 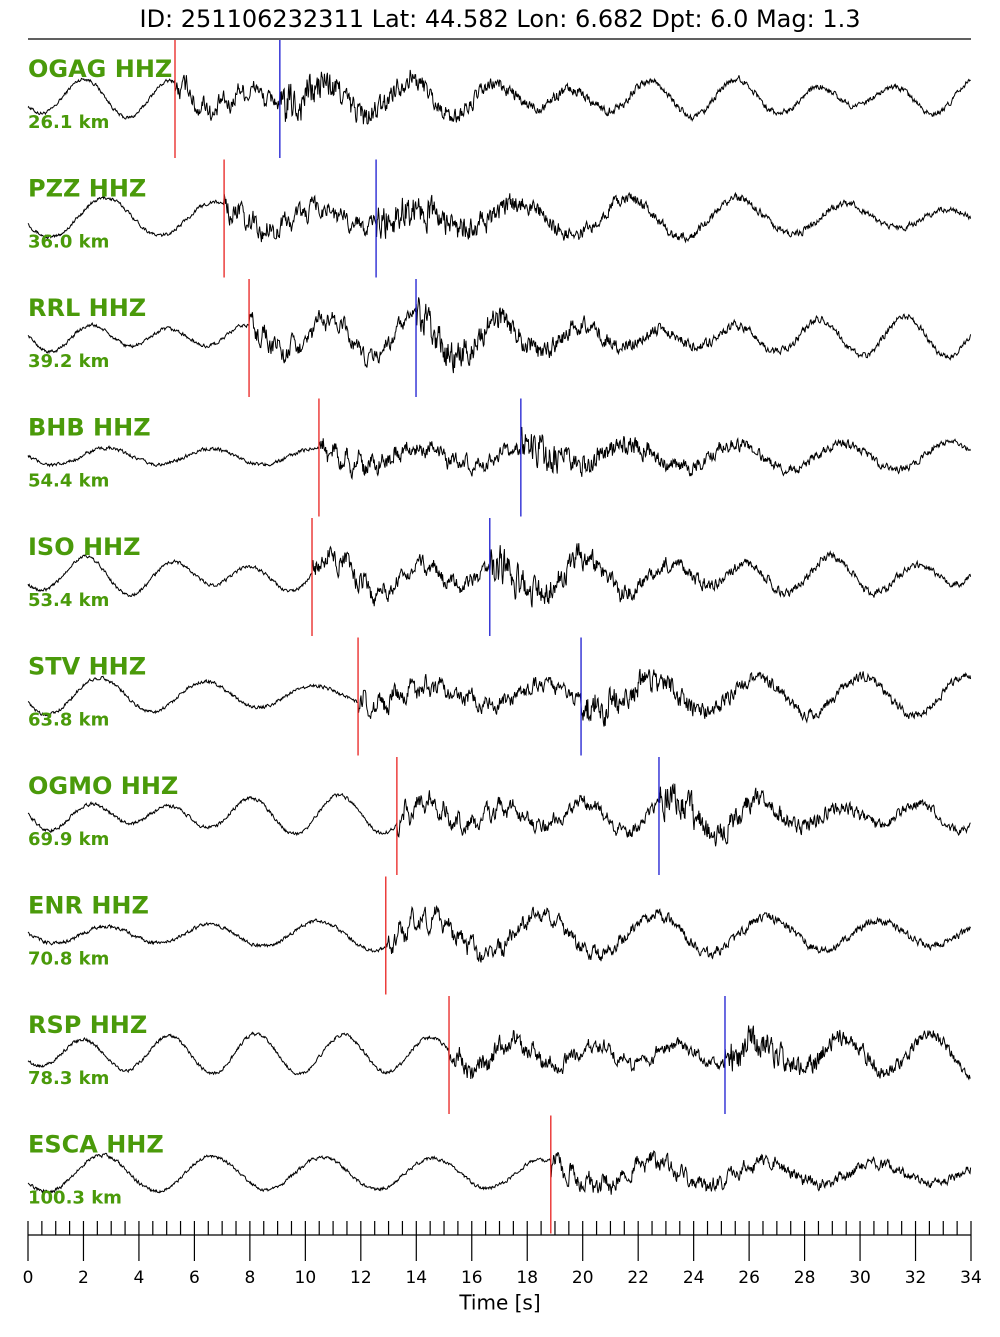 I want to click on distance-label: 53.4 km, so click(x=68, y=600).